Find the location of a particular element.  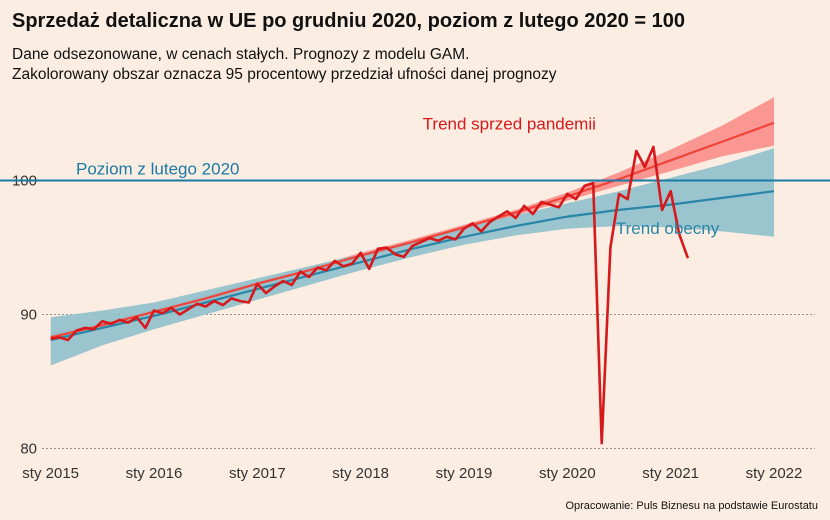

current-trend-label: Trend obecny is located at coordinates (668, 228).